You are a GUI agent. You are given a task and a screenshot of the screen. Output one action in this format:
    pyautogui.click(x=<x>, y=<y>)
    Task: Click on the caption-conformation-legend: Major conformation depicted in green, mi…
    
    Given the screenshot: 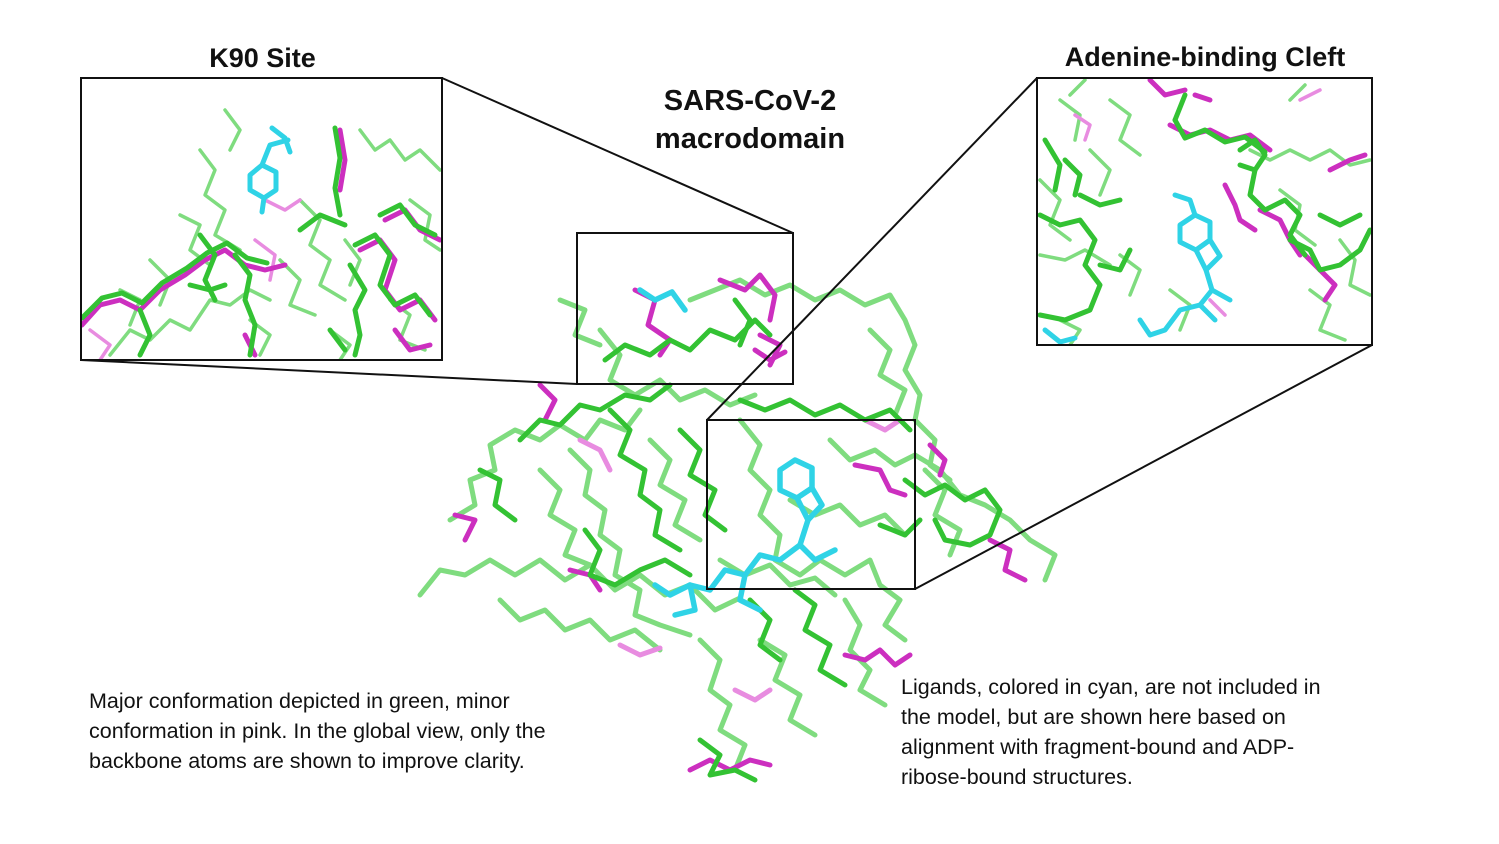 What is the action you would take?
    pyautogui.click(x=317, y=731)
    